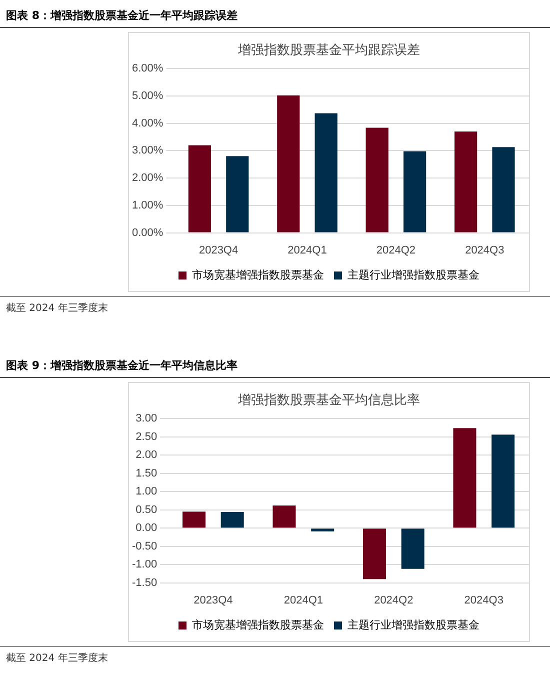 The width and height of the screenshot is (550, 700). Describe the element at coordinates (147, 510) in the screenshot. I see `y-tick-label: 0.50` at that location.